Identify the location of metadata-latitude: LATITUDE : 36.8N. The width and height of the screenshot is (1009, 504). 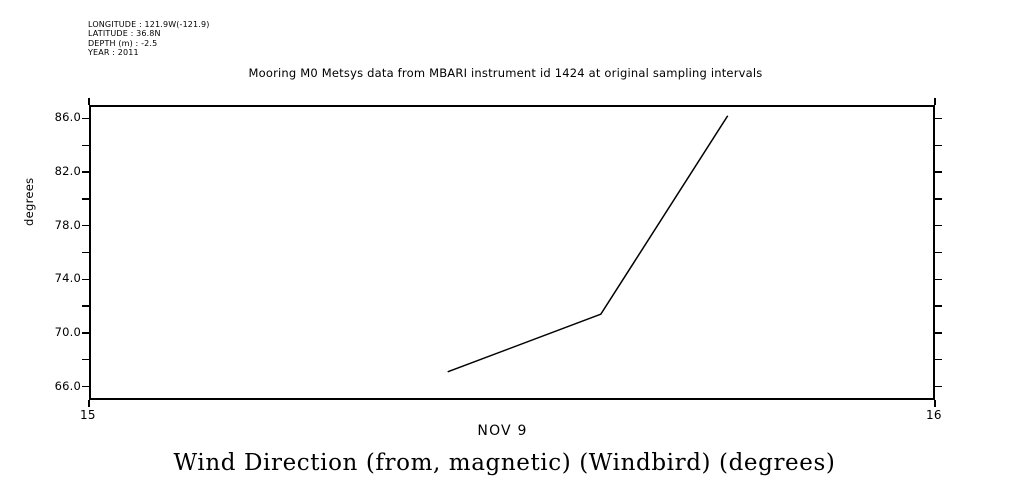
(124, 34).